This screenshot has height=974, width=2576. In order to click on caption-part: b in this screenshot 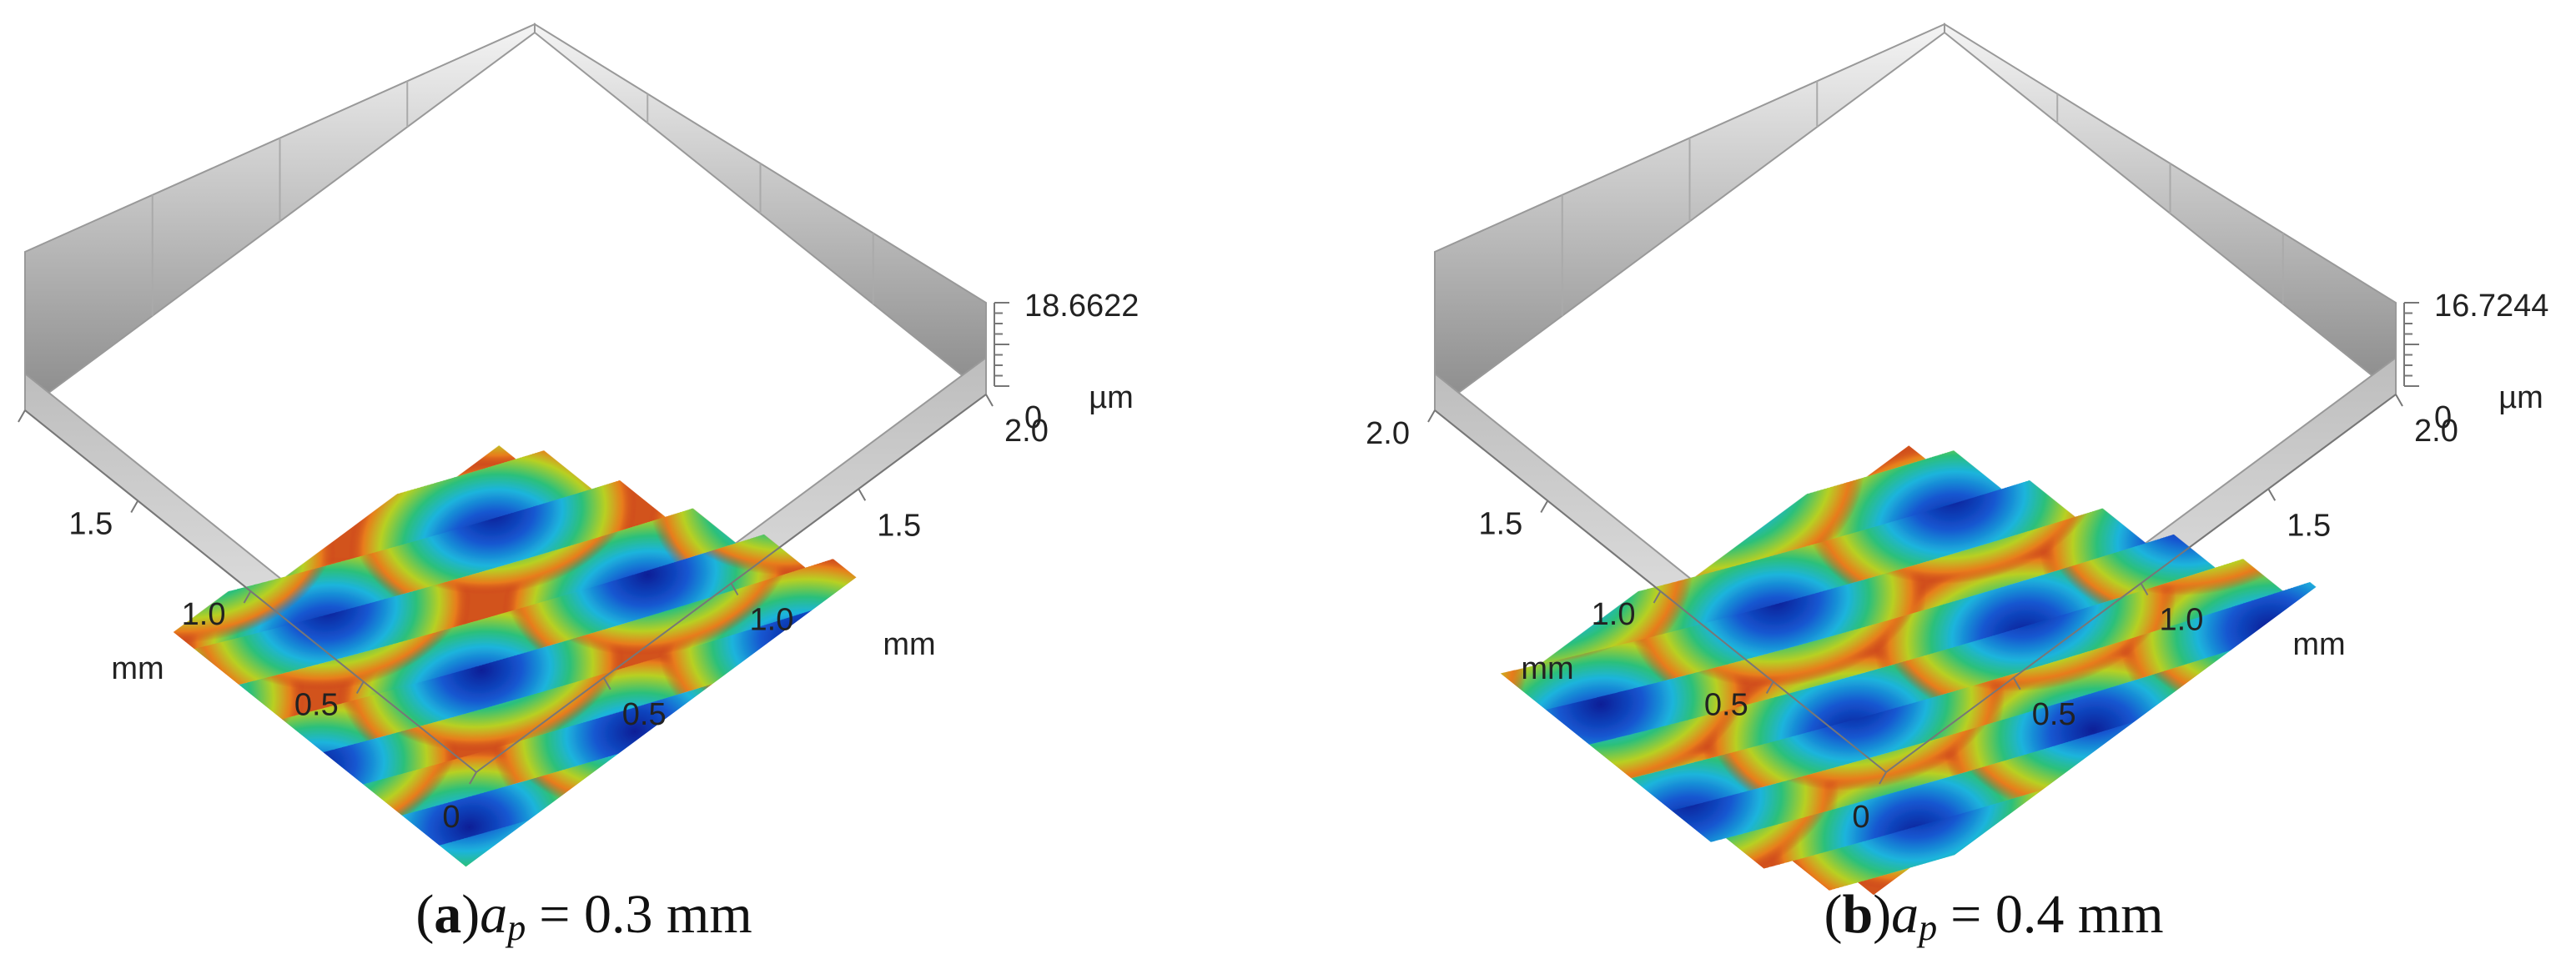, I will do `click(1857, 914)`.